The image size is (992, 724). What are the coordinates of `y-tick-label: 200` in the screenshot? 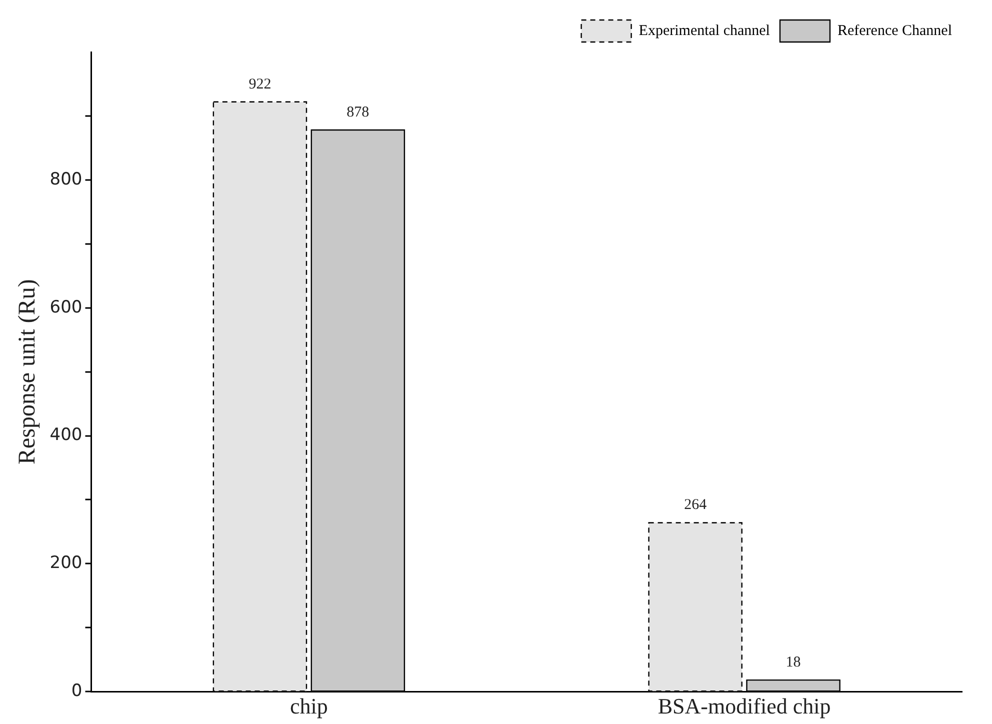 It's located at (66, 563).